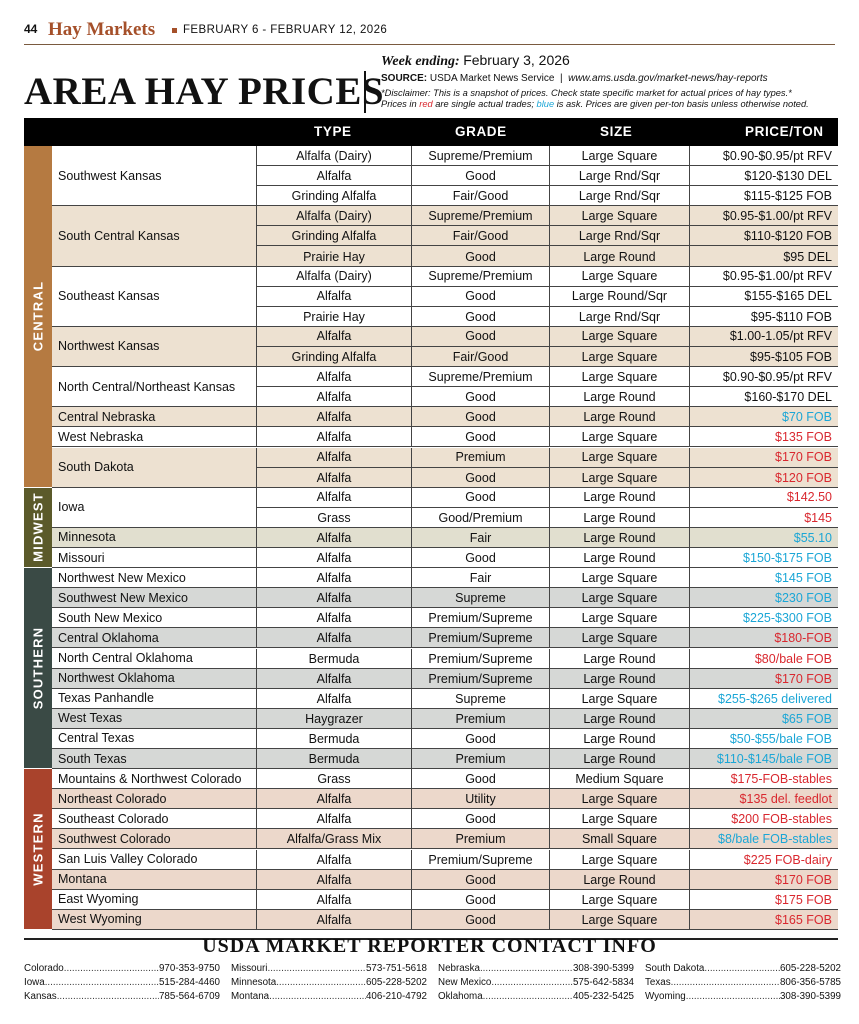  I want to click on price-cell: $230 FOB, so click(763, 598).